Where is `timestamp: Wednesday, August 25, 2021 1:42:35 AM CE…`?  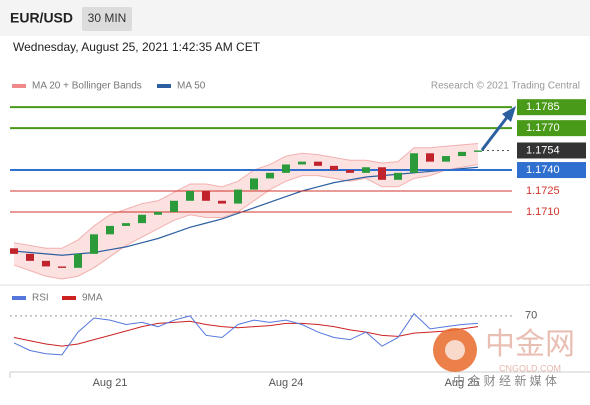
timestamp: Wednesday, August 25, 2021 1:42:35 AM CE… is located at coordinates (137, 47).